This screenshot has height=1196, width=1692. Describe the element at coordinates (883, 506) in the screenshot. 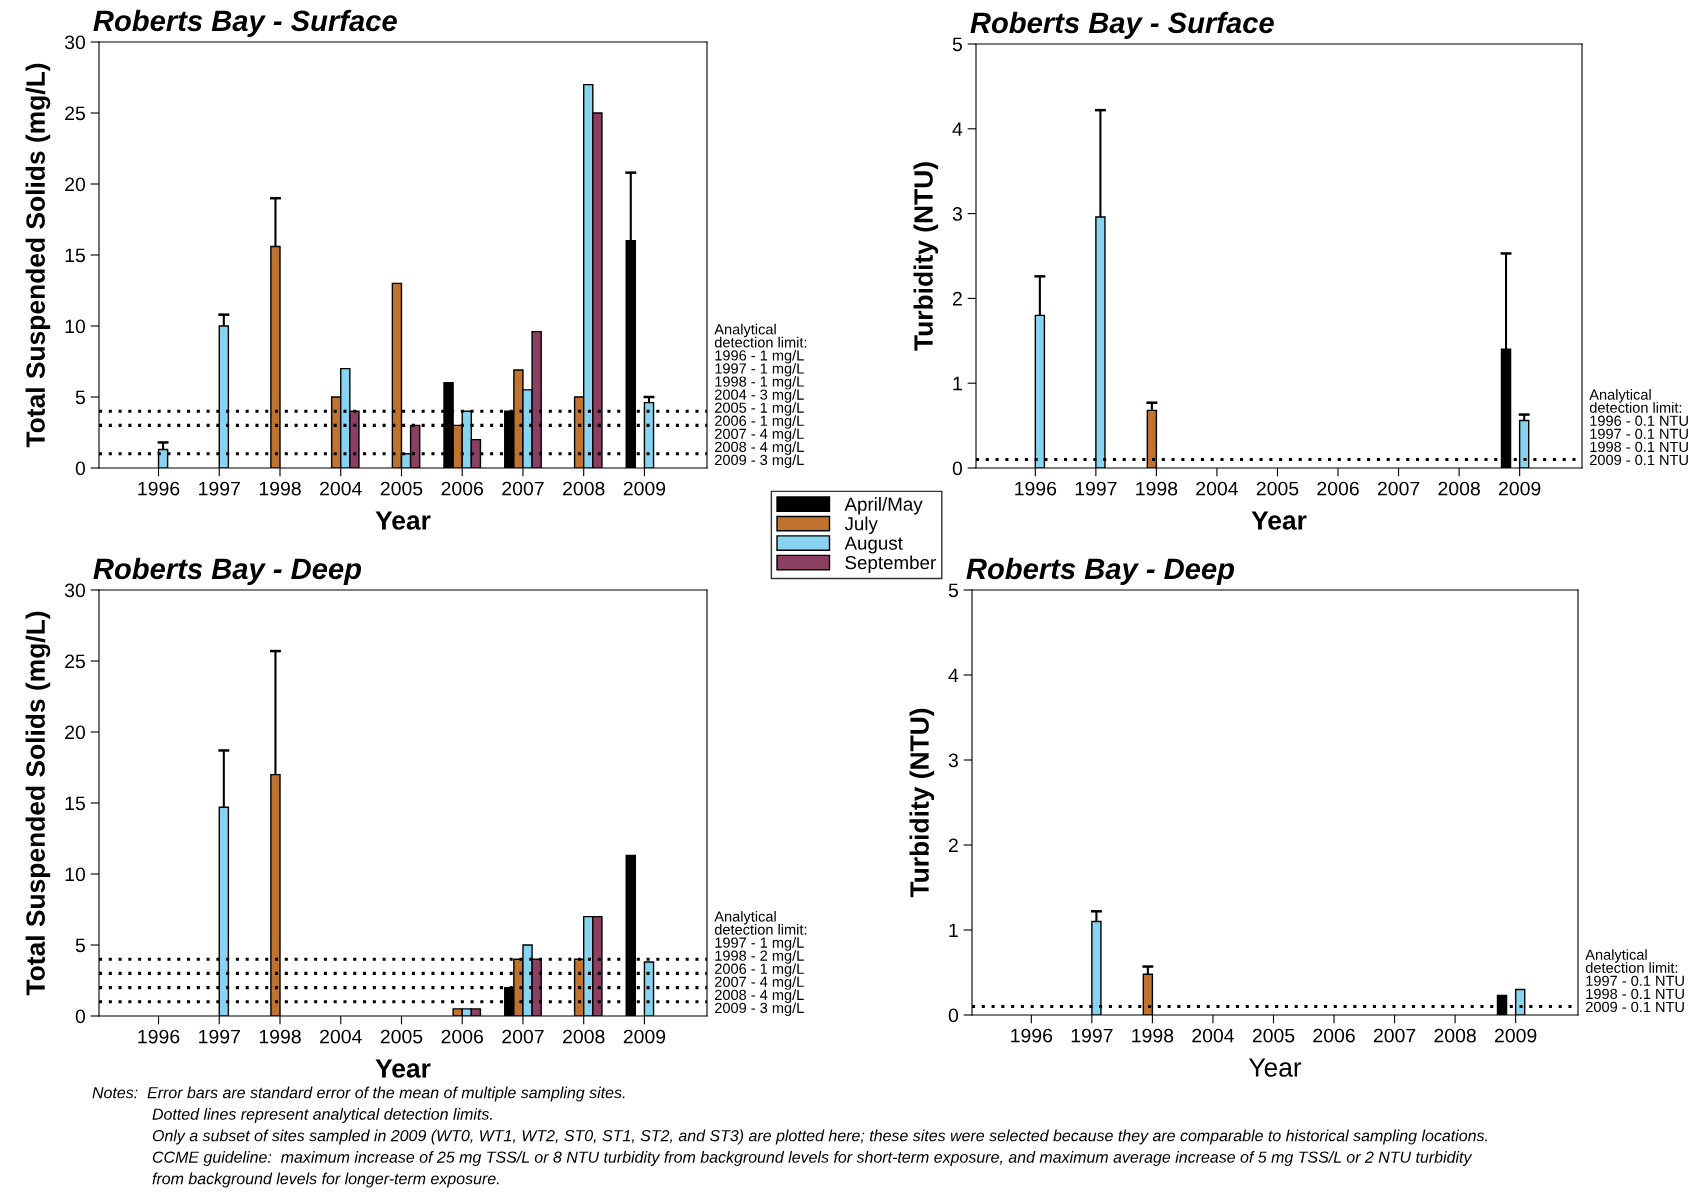

I see `legend-label: April/May` at that location.